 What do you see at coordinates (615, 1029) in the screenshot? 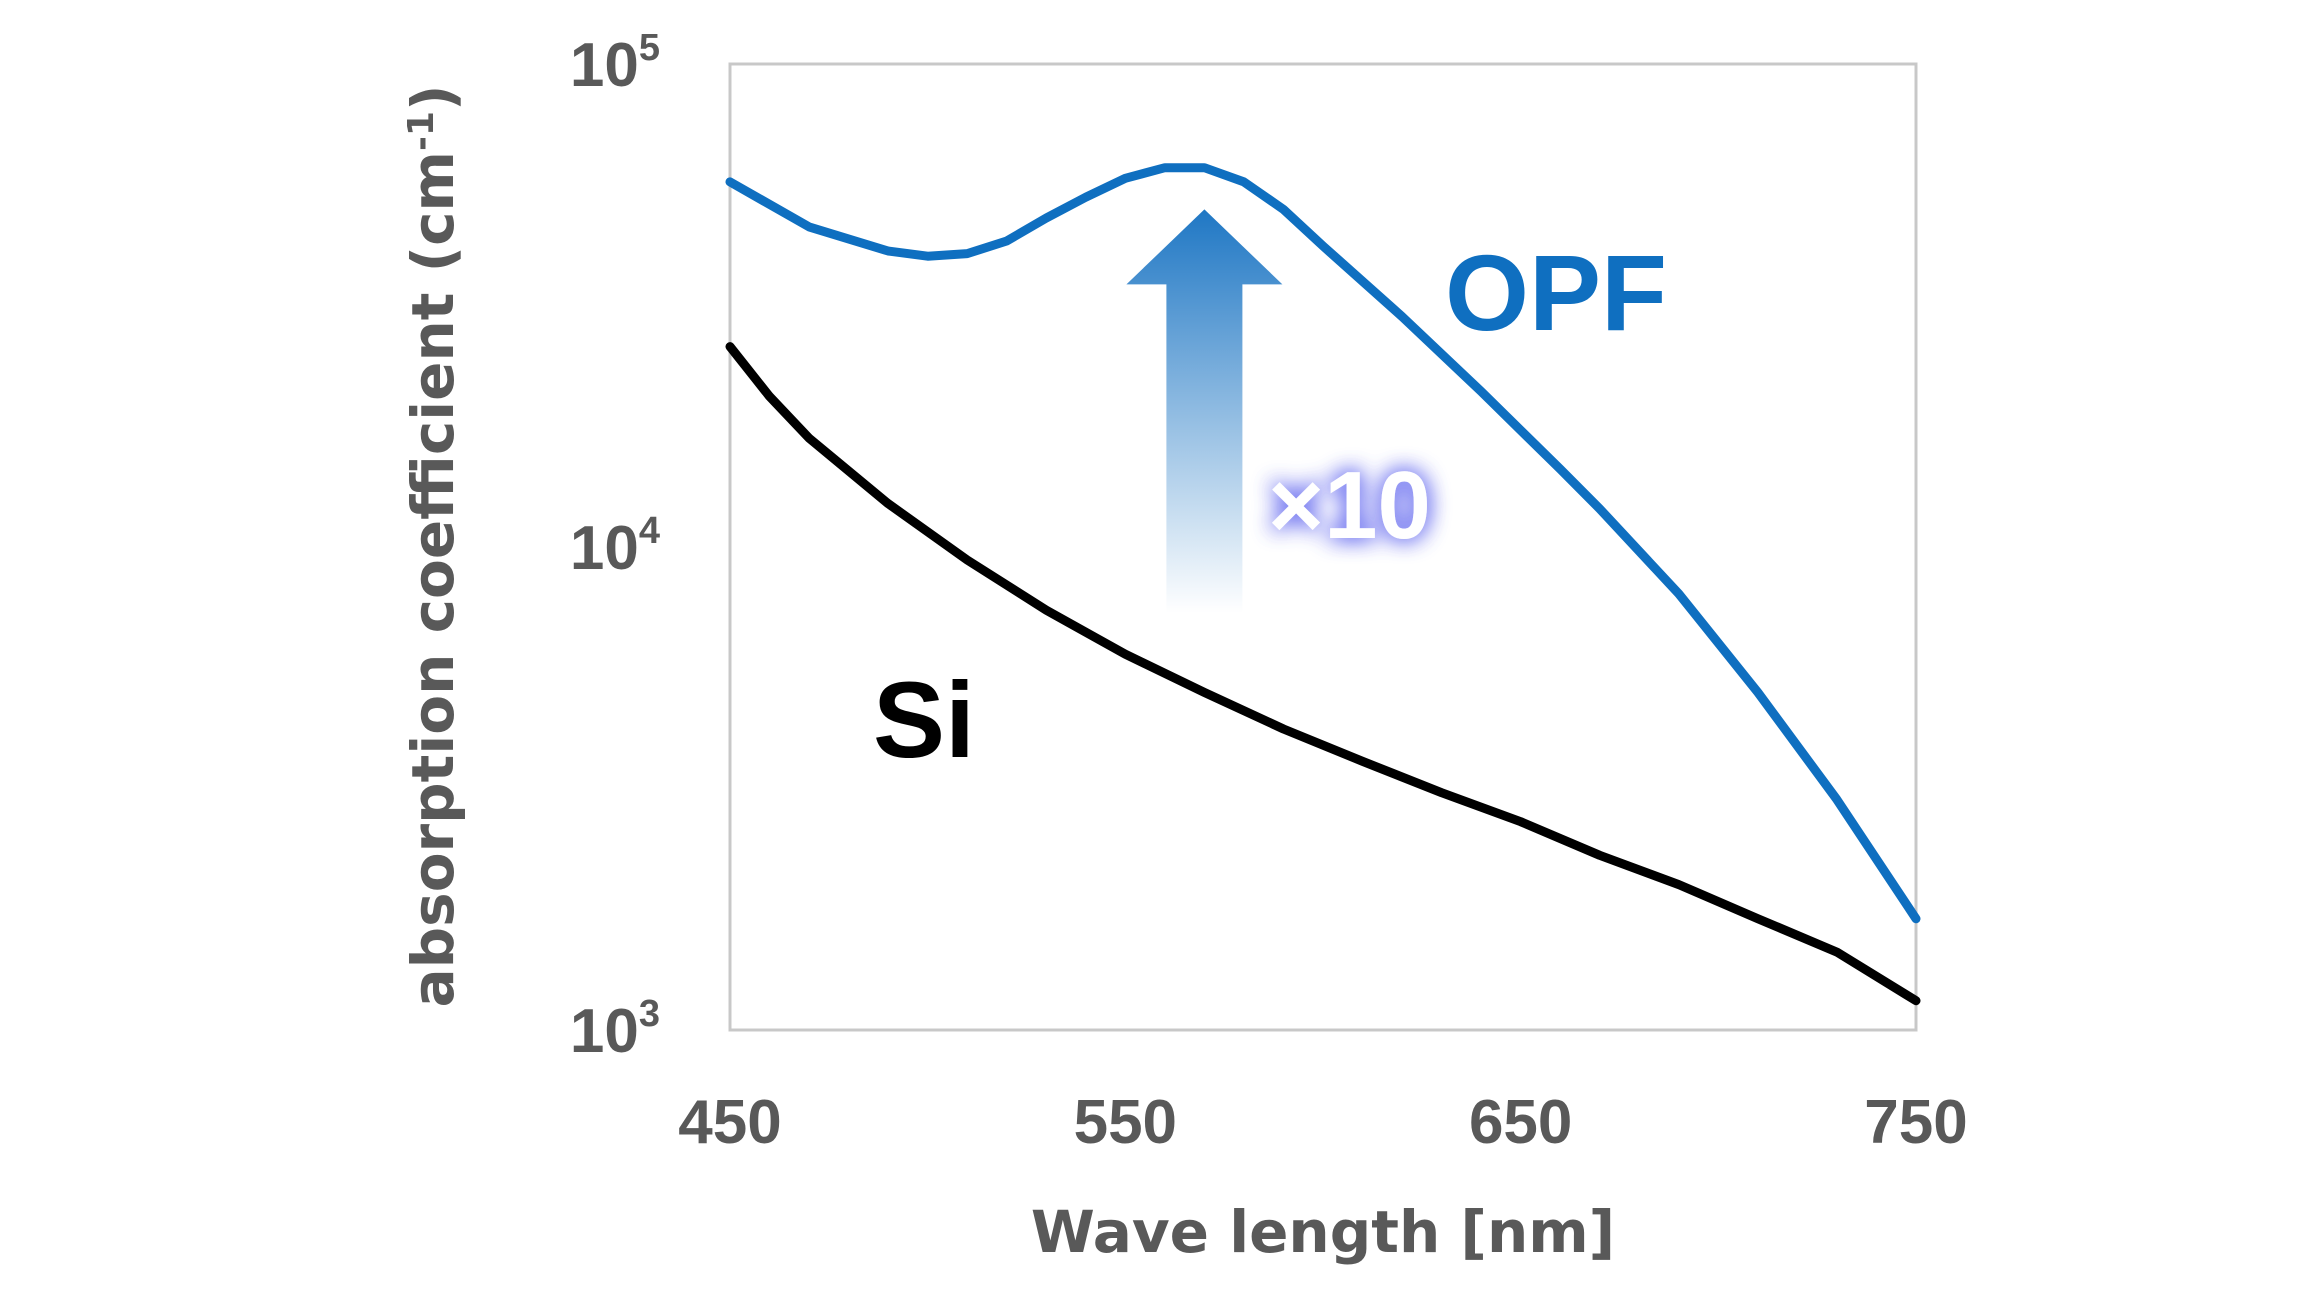
I see `y-tick-label: 10³` at bounding box center [615, 1029].